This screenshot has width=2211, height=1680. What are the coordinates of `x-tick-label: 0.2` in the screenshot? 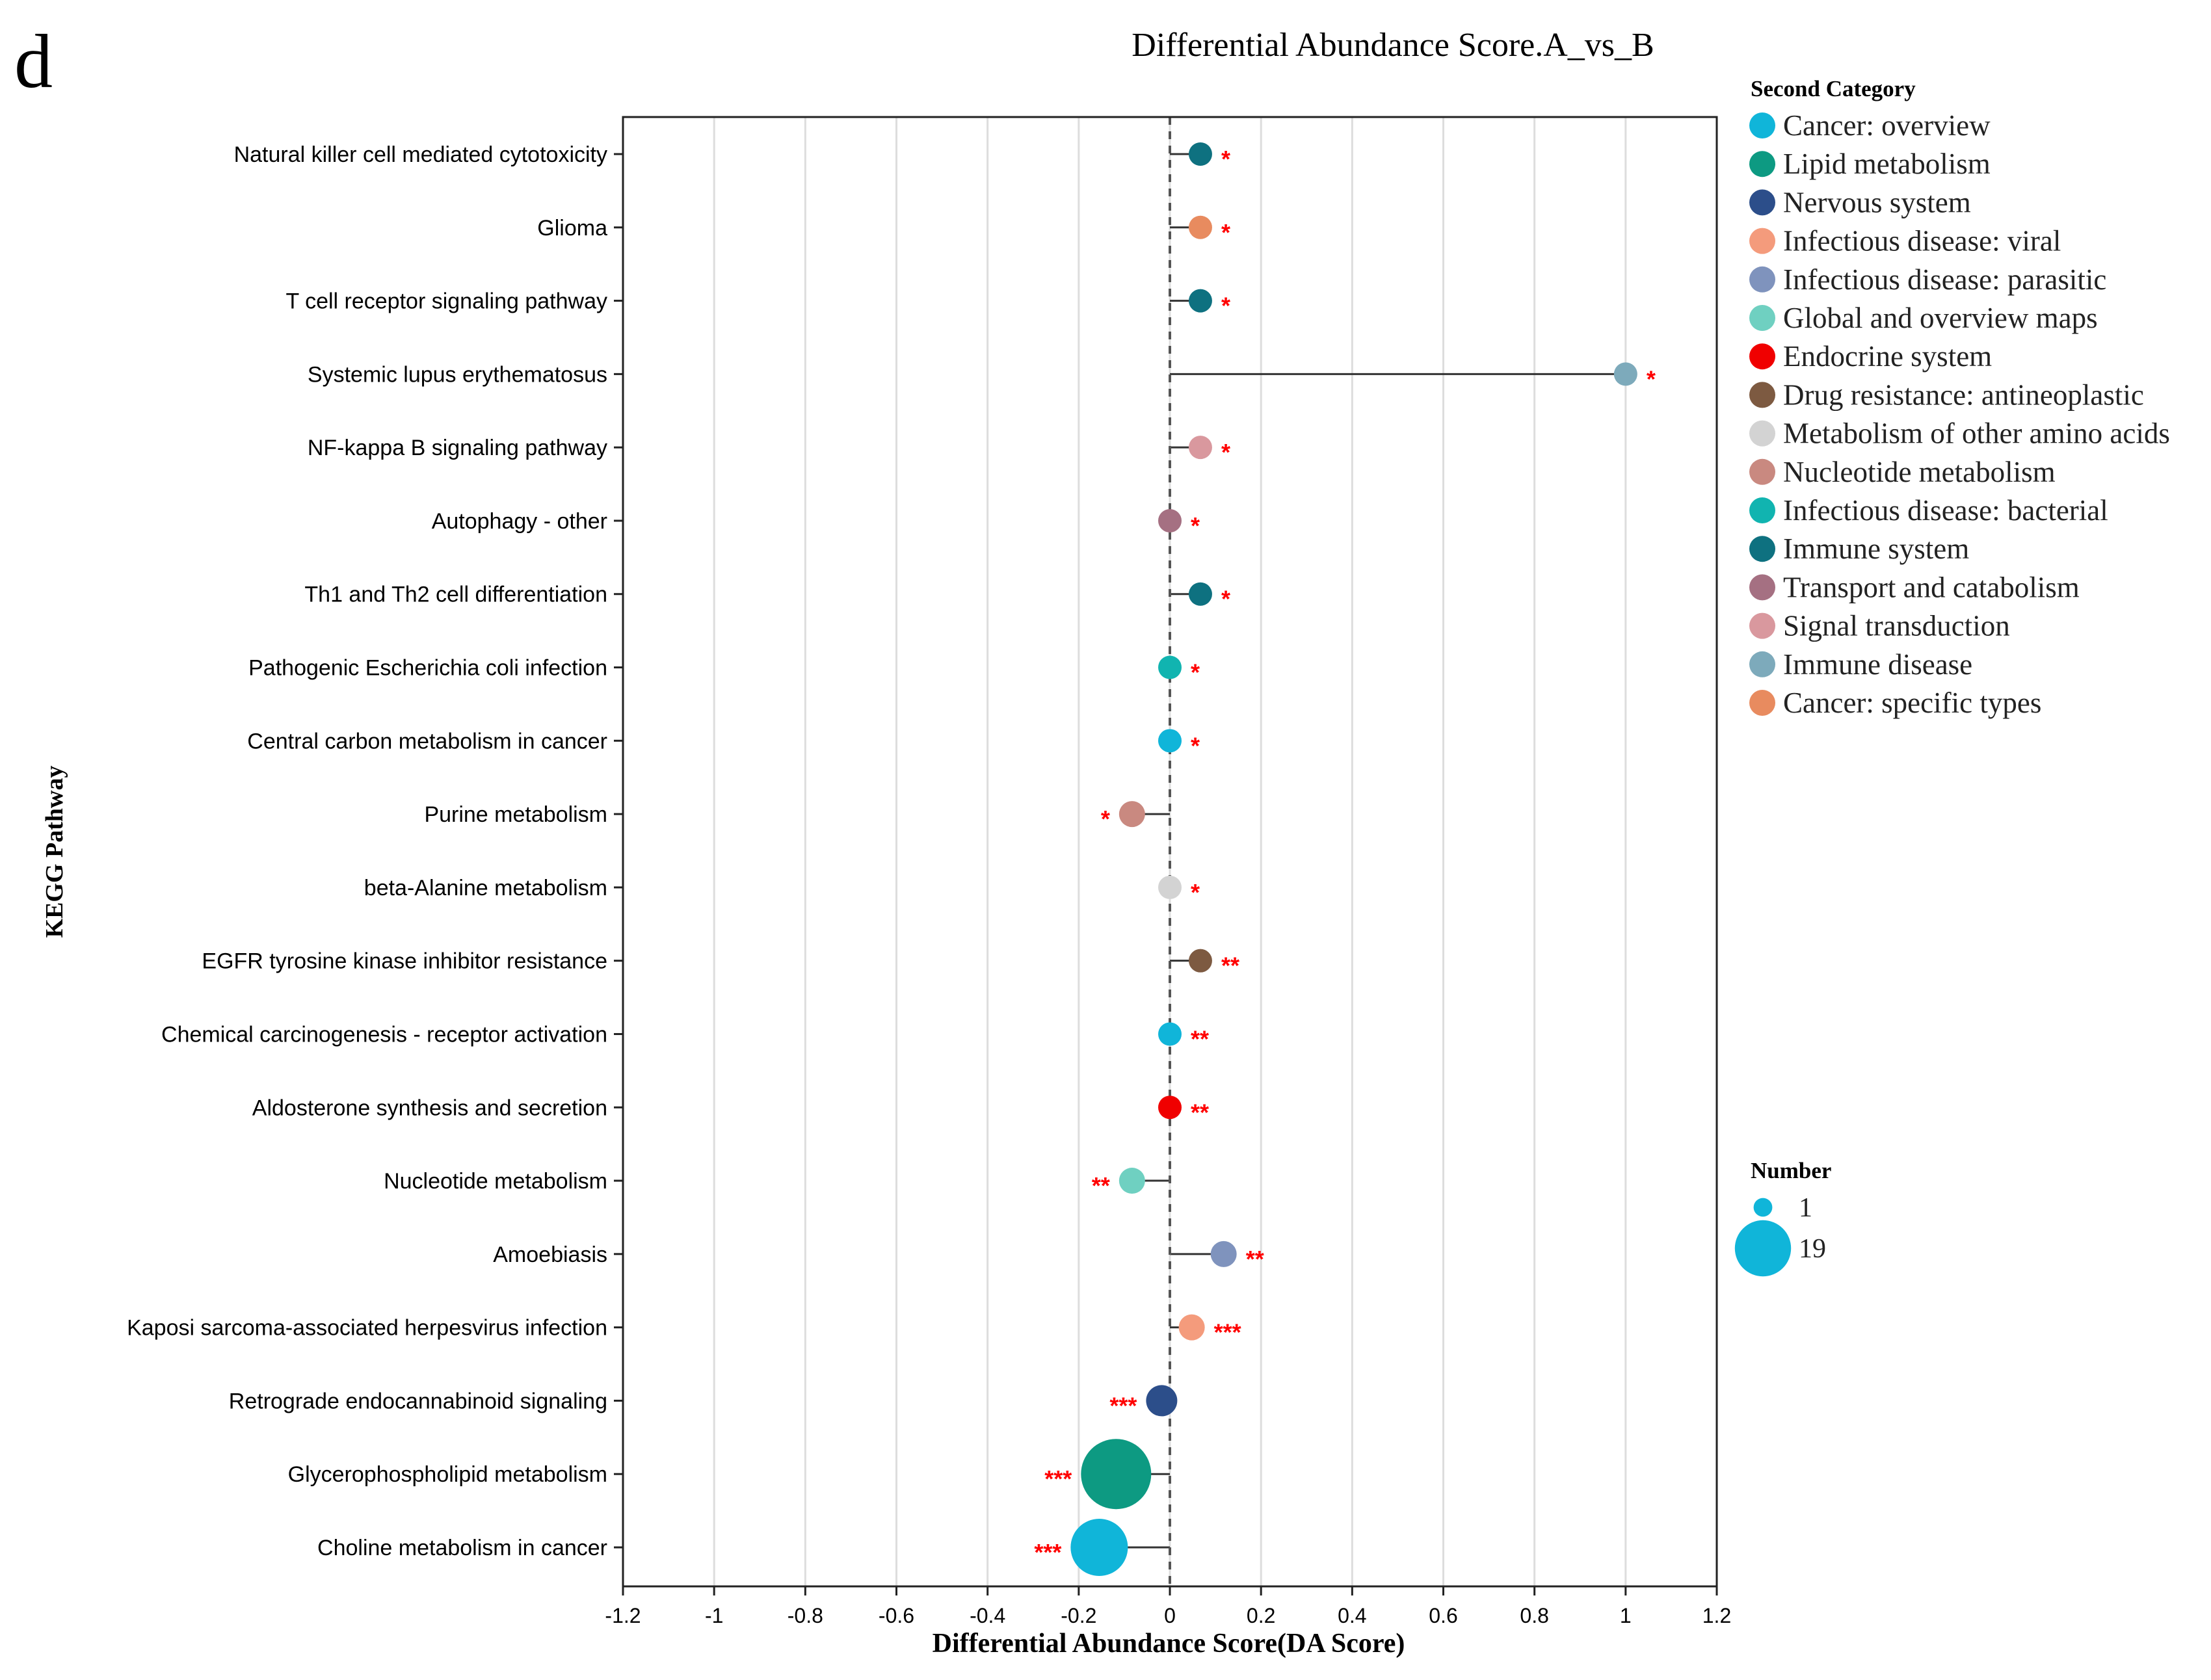 It's located at (1261, 1615).